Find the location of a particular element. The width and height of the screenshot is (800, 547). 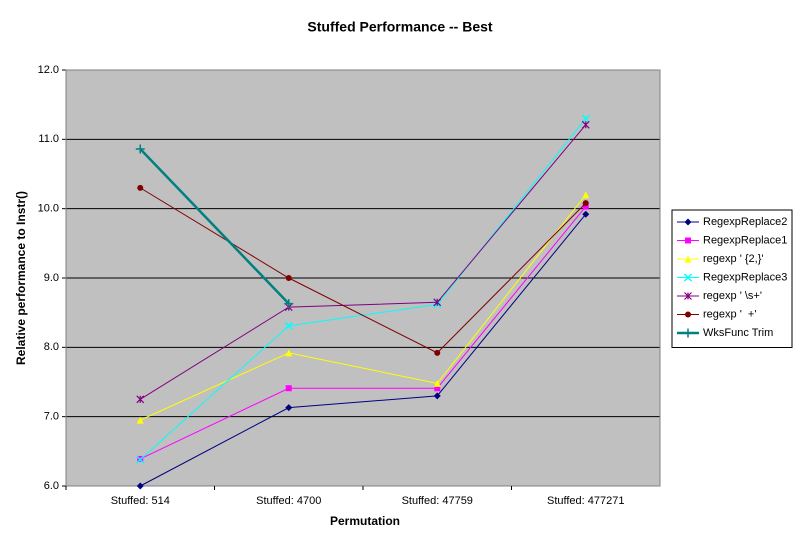

legend-label: regexp ' +' is located at coordinates (729, 314).